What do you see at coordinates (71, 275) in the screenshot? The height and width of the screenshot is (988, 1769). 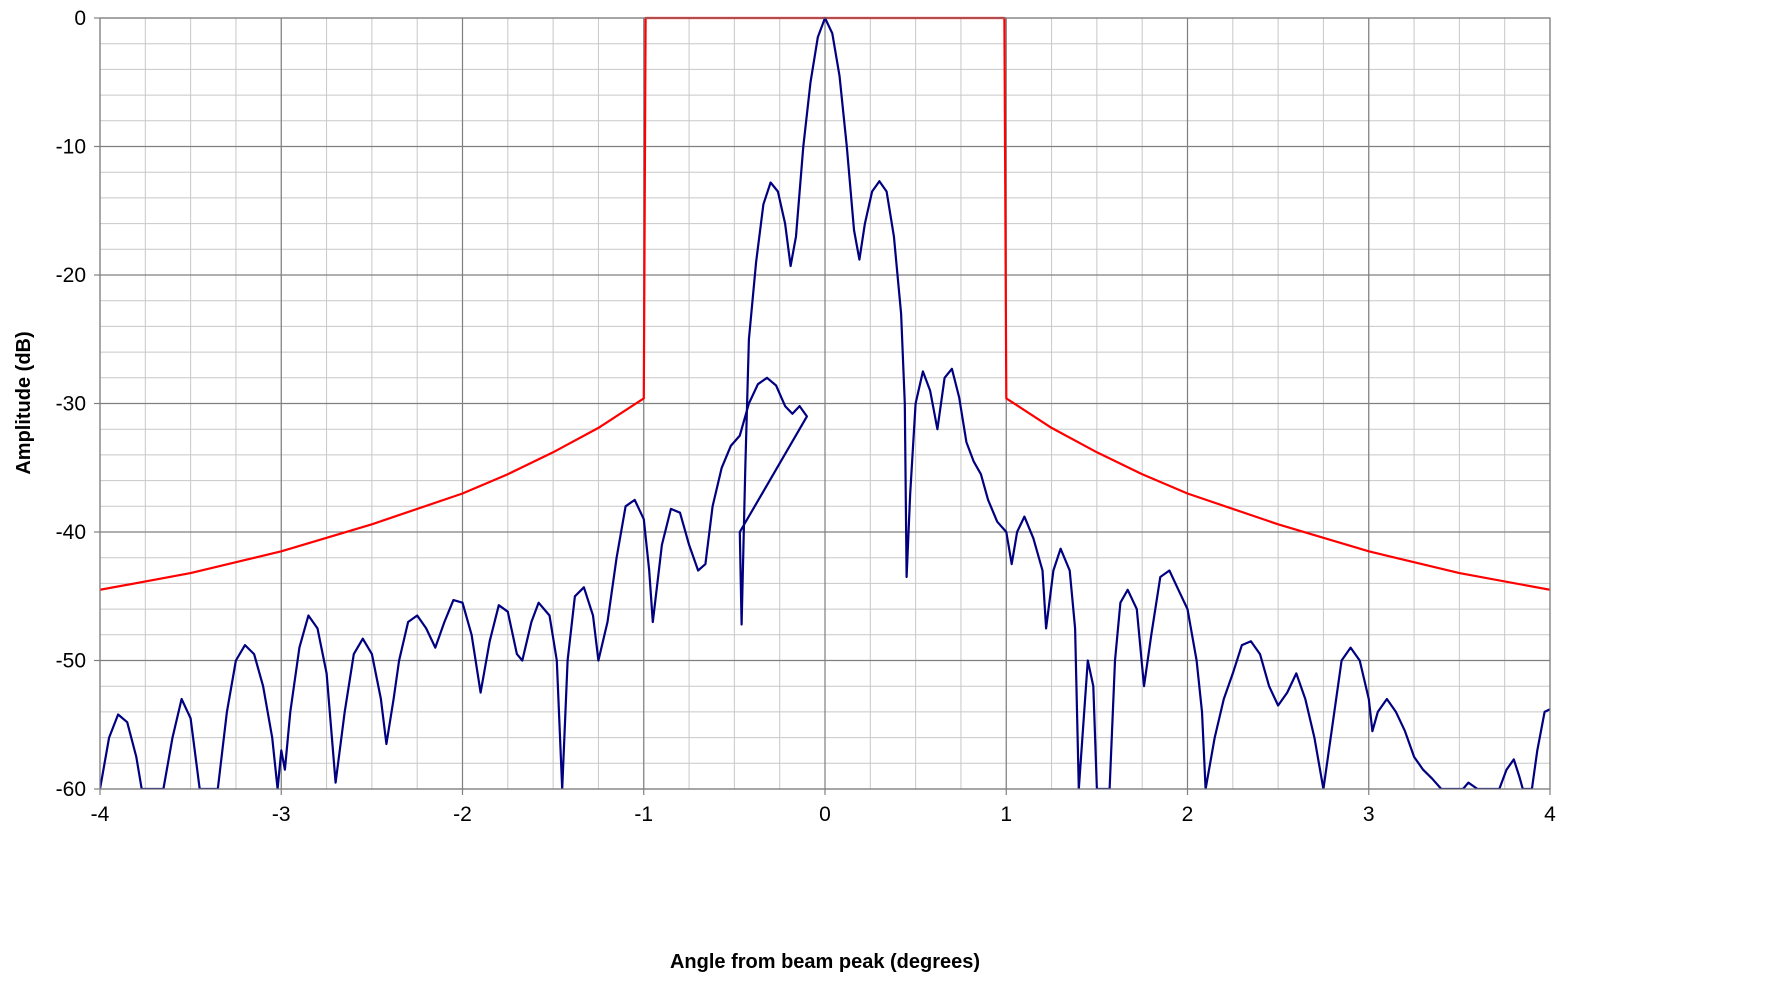 I see `y-tick-label: -20` at bounding box center [71, 275].